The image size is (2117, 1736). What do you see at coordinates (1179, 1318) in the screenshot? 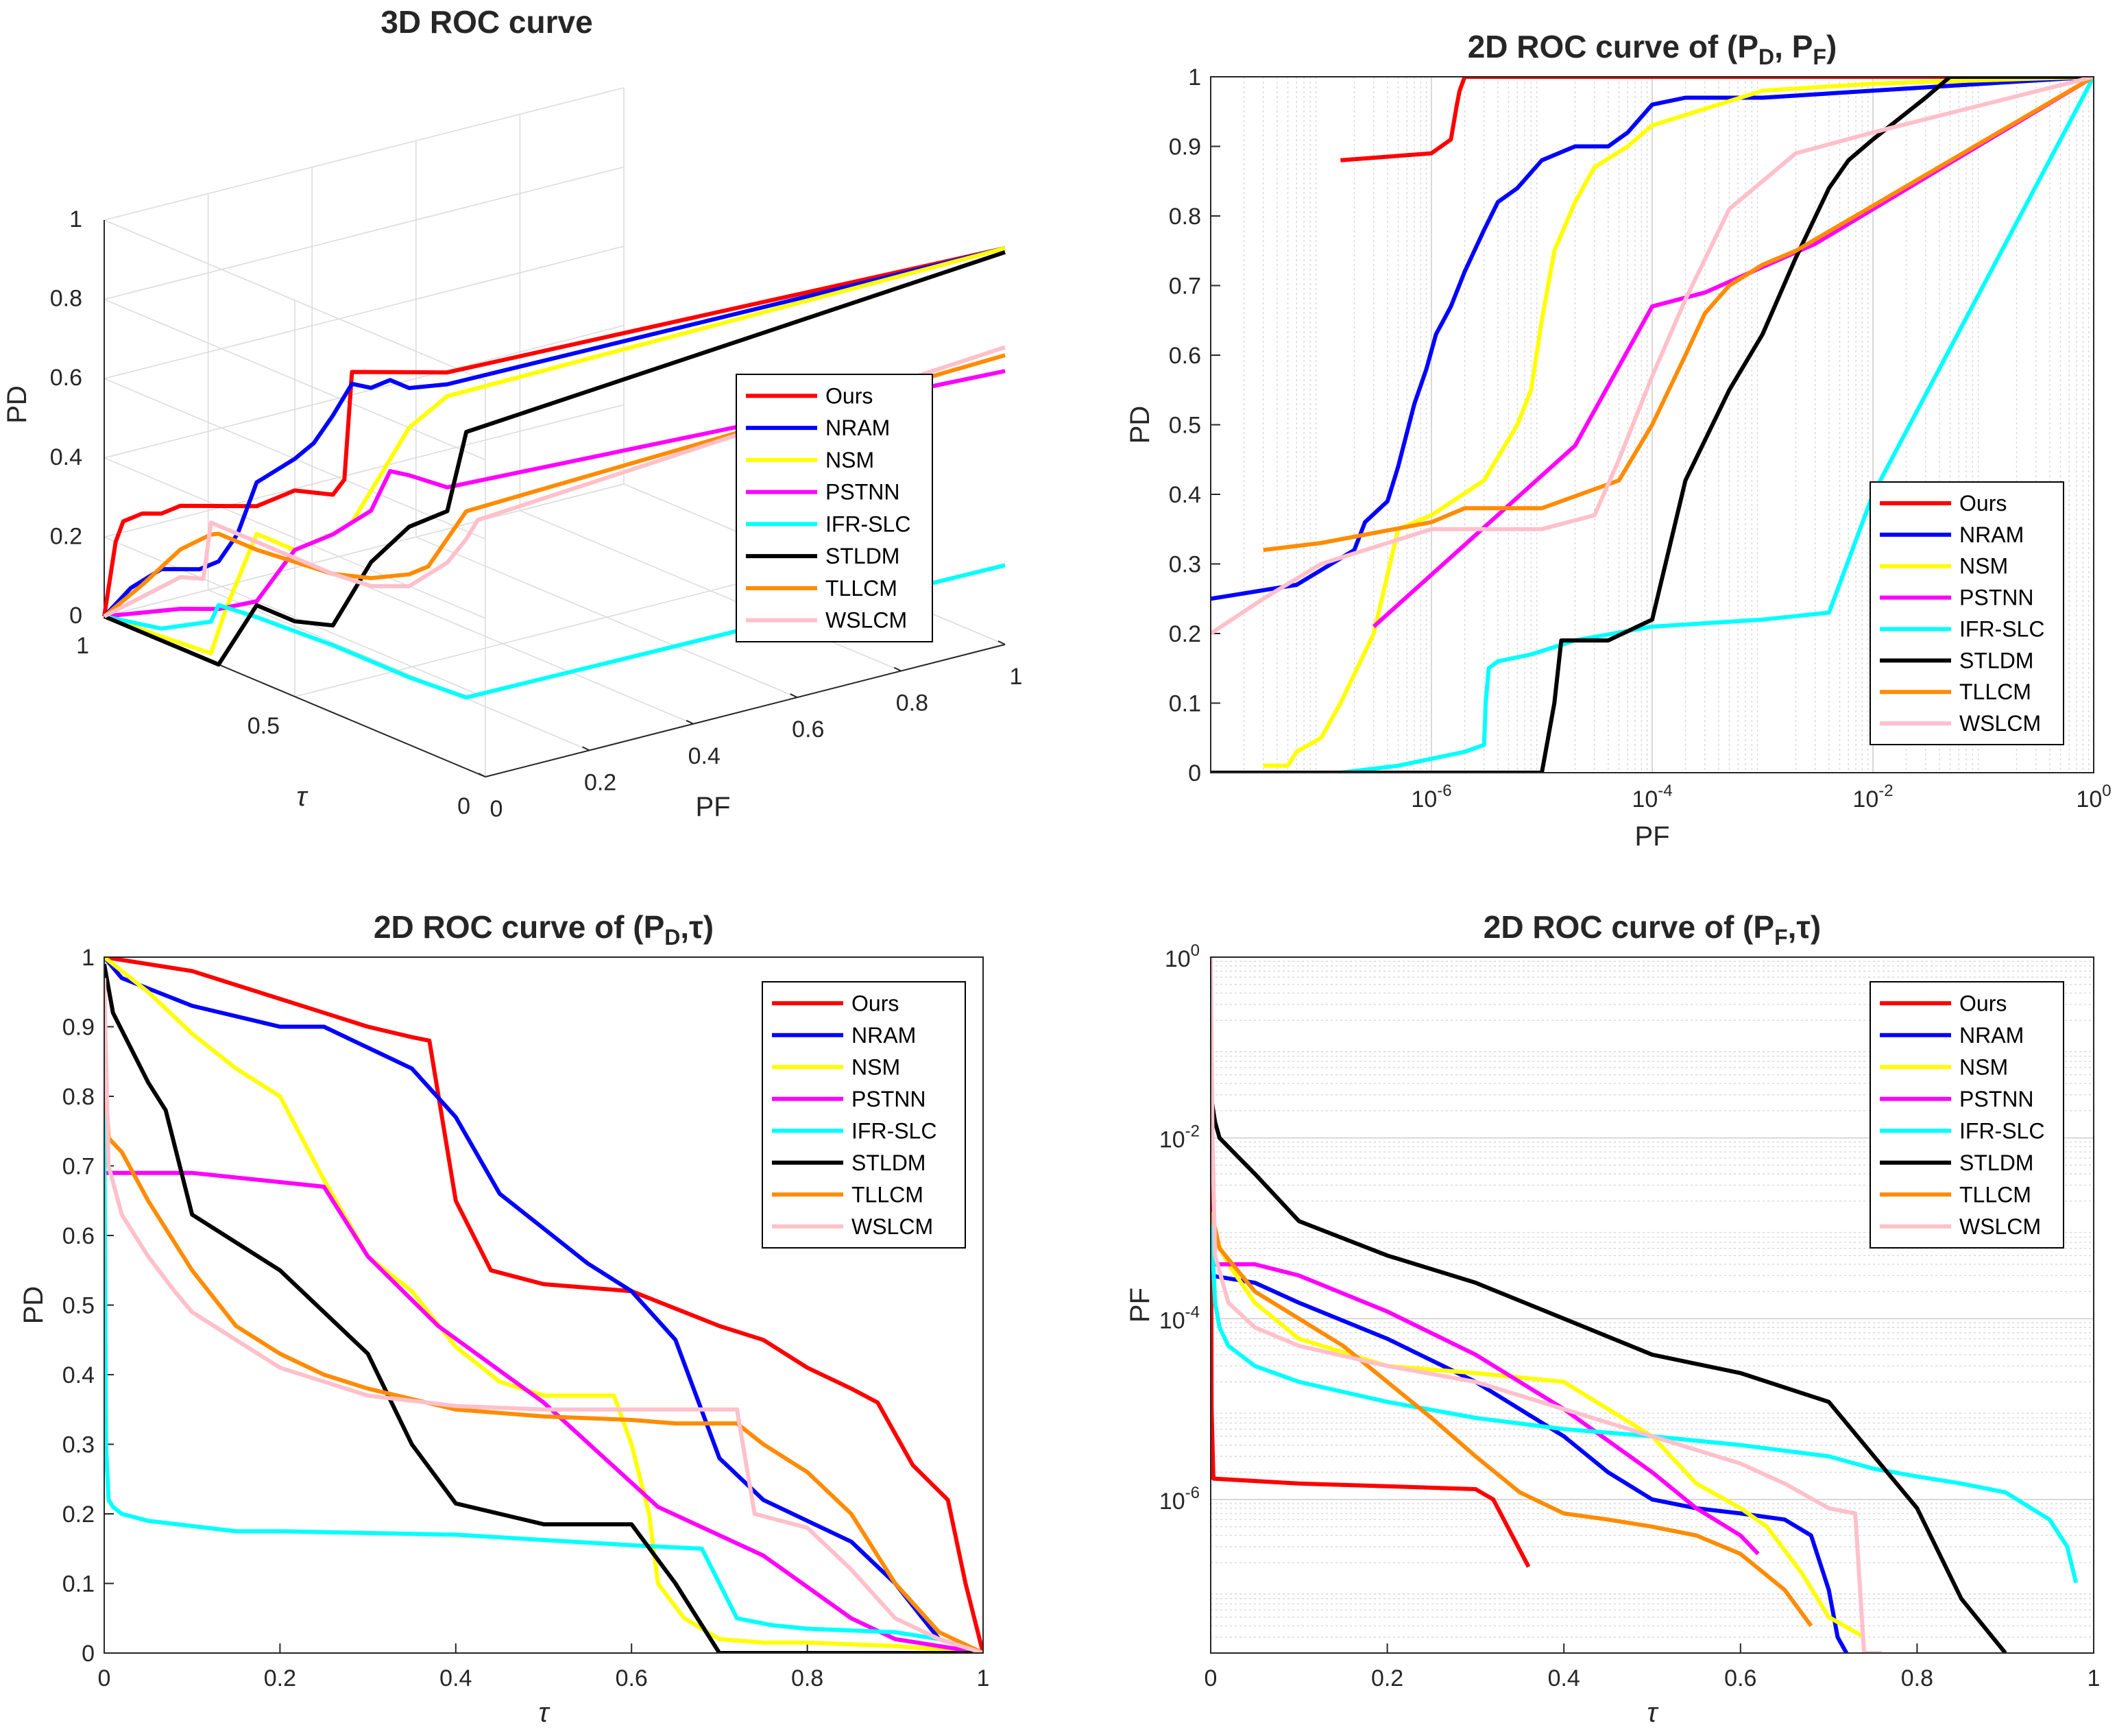
I see `y-tick-label: 10⁻⁴` at bounding box center [1179, 1318].